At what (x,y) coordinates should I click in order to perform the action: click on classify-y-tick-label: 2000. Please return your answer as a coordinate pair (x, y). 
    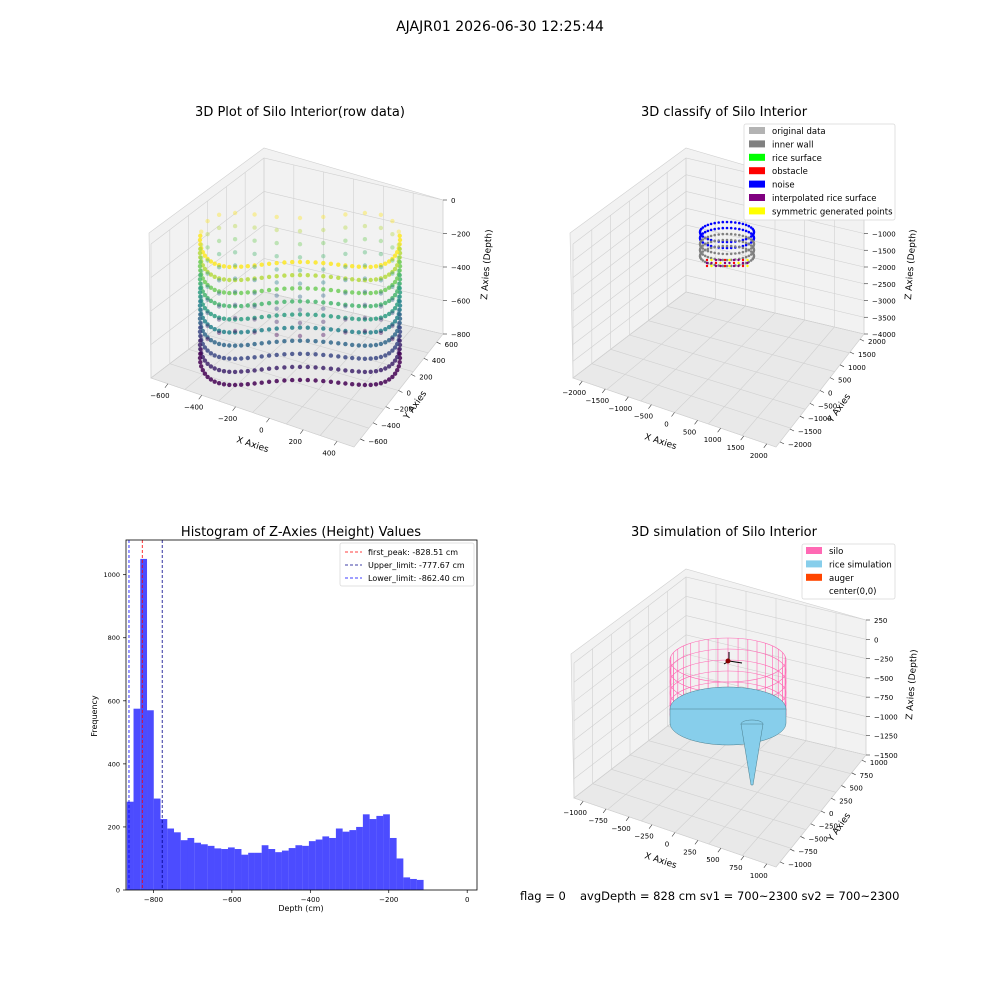
    Looking at the image, I should click on (877, 342).